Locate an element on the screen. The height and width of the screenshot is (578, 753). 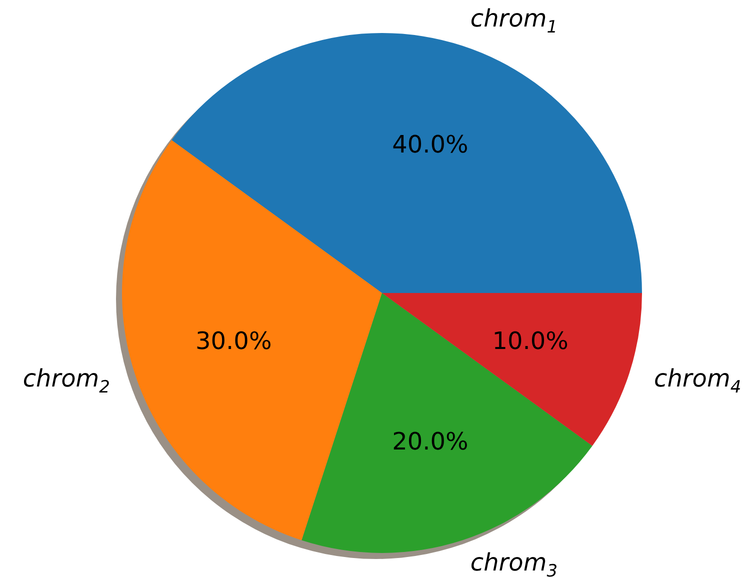
slice-label: chrom$_{2}$ is located at coordinates (66, 381).